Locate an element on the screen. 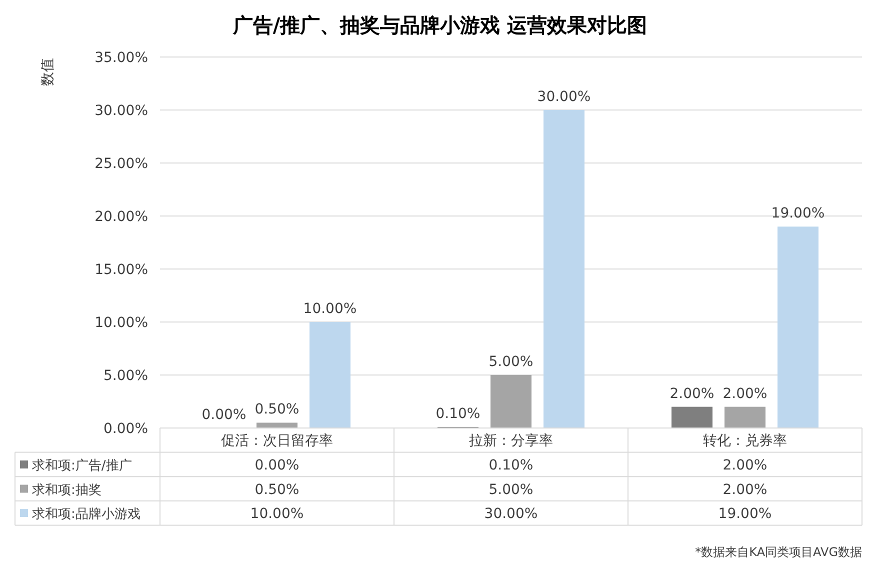 The width and height of the screenshot is (880, 565). y-axis-title: 数值 is located at coordinates (48, 72).